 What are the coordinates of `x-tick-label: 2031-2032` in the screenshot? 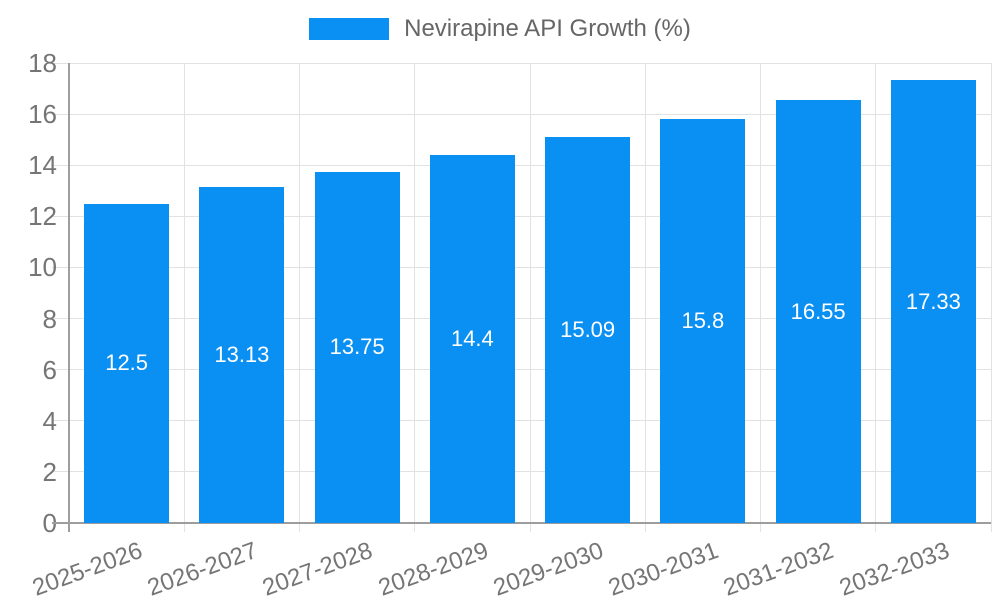 It's located at (779, 569).